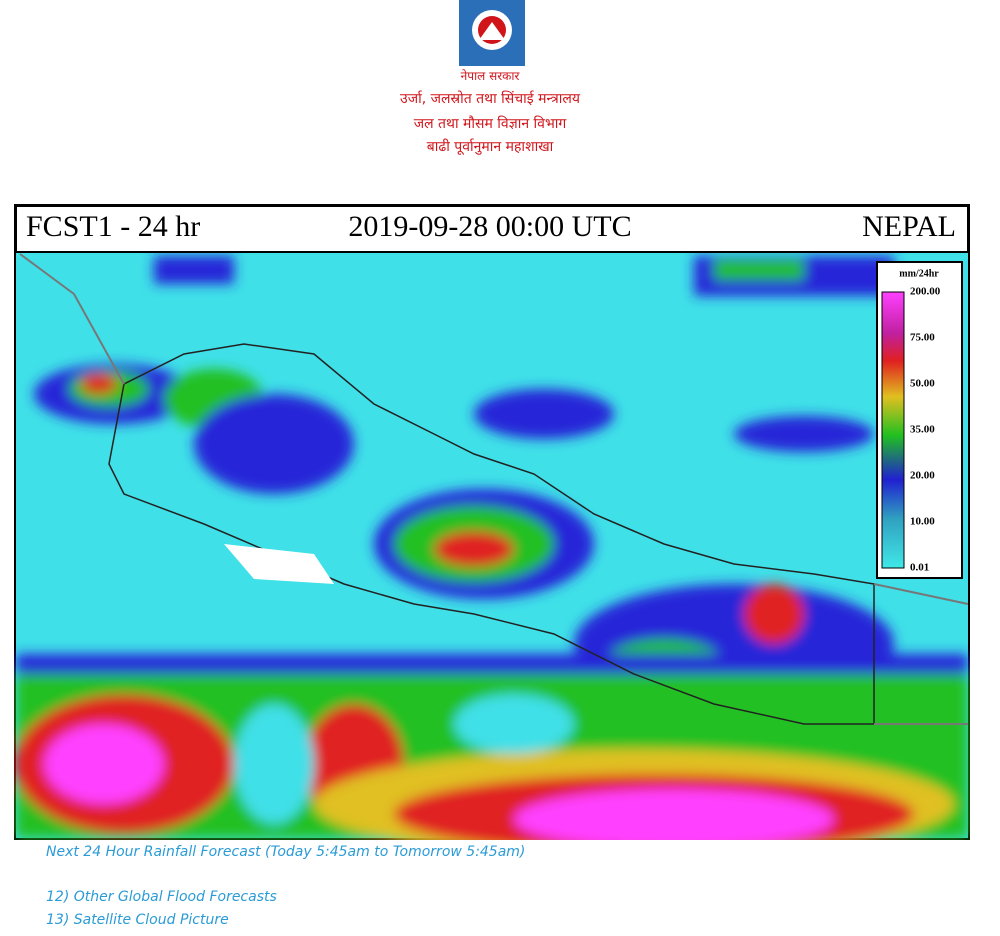 This screenshot has height=936, width=1000. I want to click on legend-label: 50.00, so click(922, 384).